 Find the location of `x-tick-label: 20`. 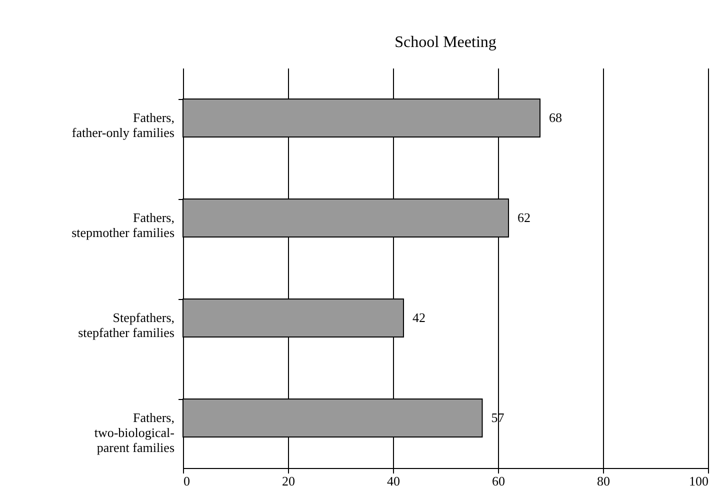

x-tick-label: 20 is located at coordinates (288, 481).